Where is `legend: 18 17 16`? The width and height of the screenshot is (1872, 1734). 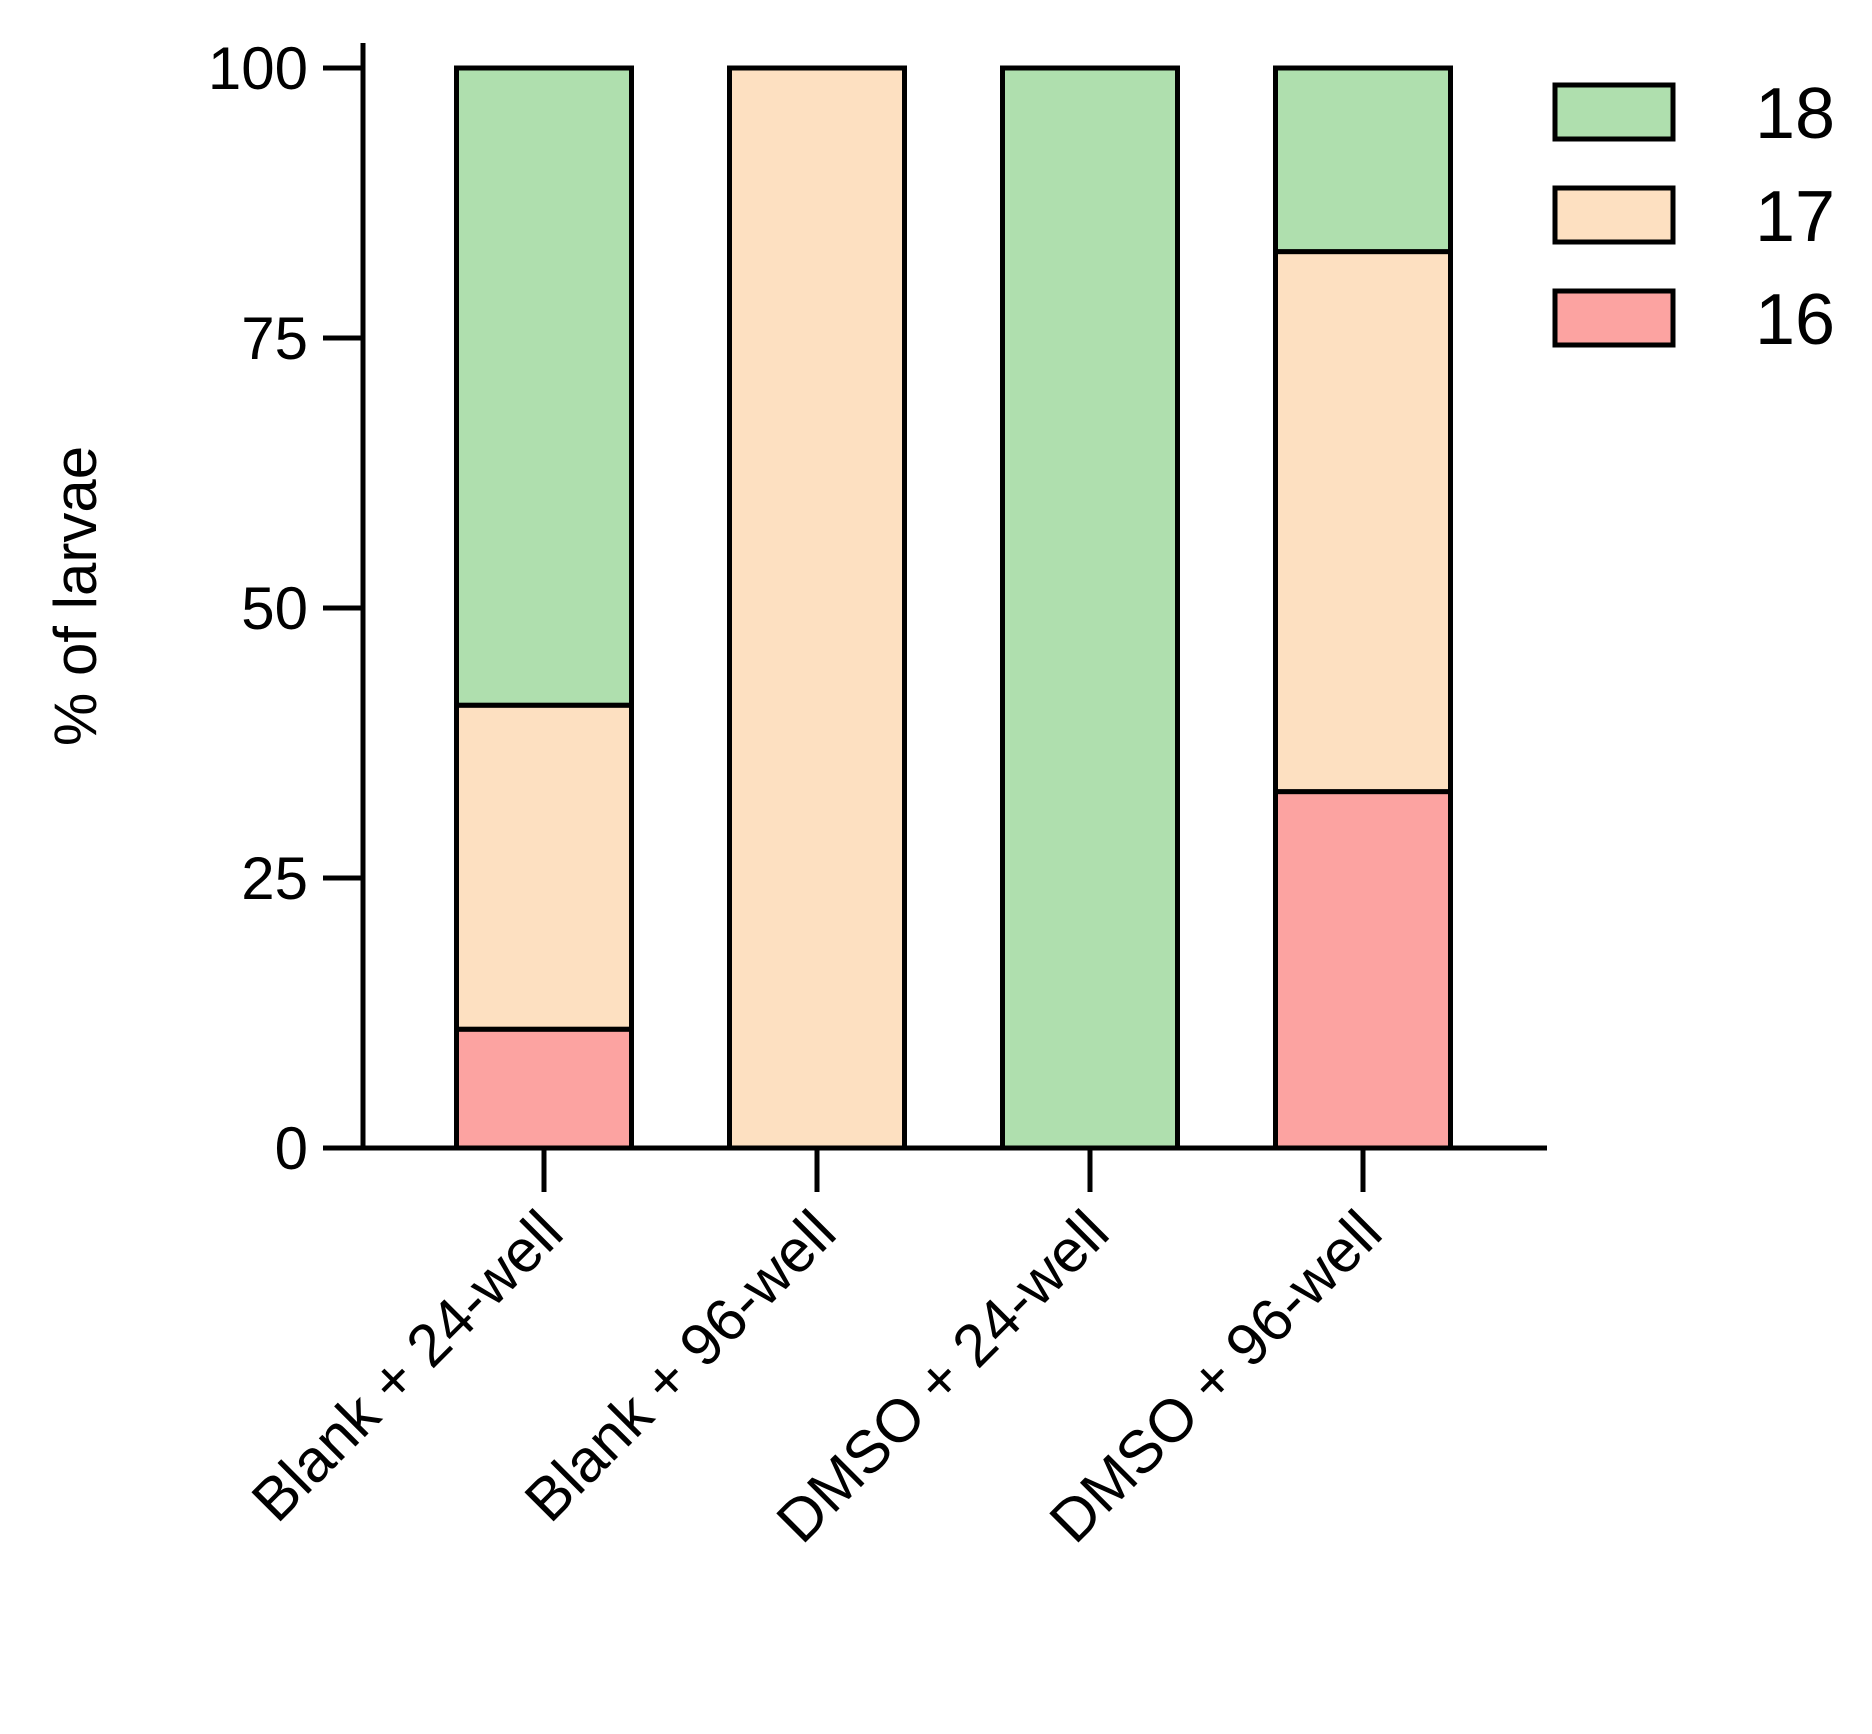
legend: 18 17 16 is located at coordinates (1693, 217).